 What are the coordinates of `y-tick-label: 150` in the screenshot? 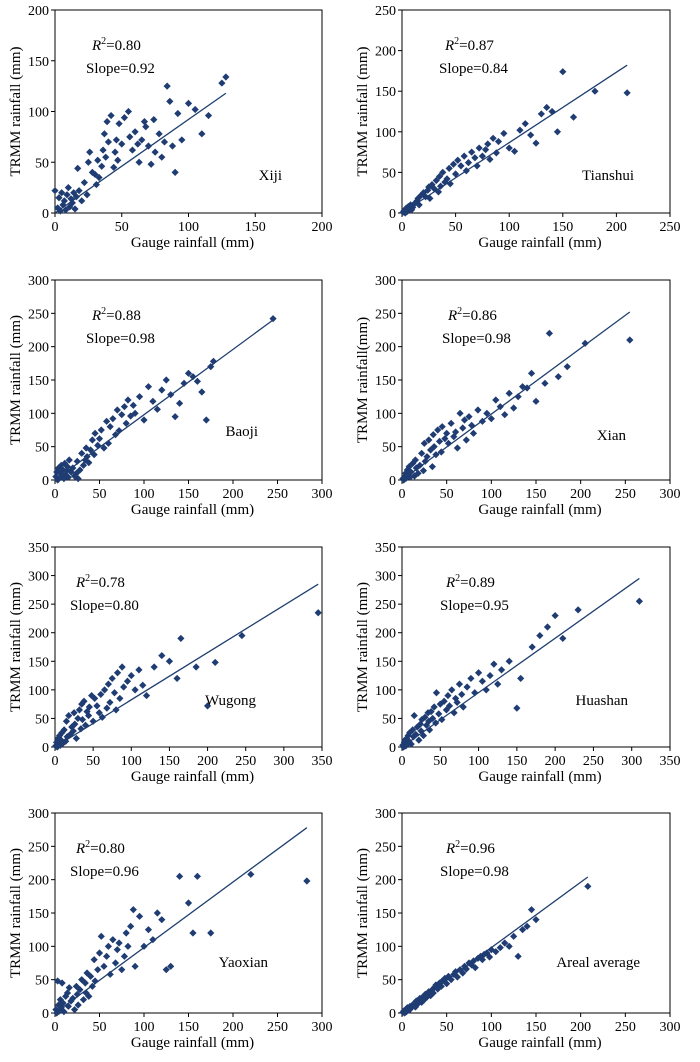 It's located at (38, 381).